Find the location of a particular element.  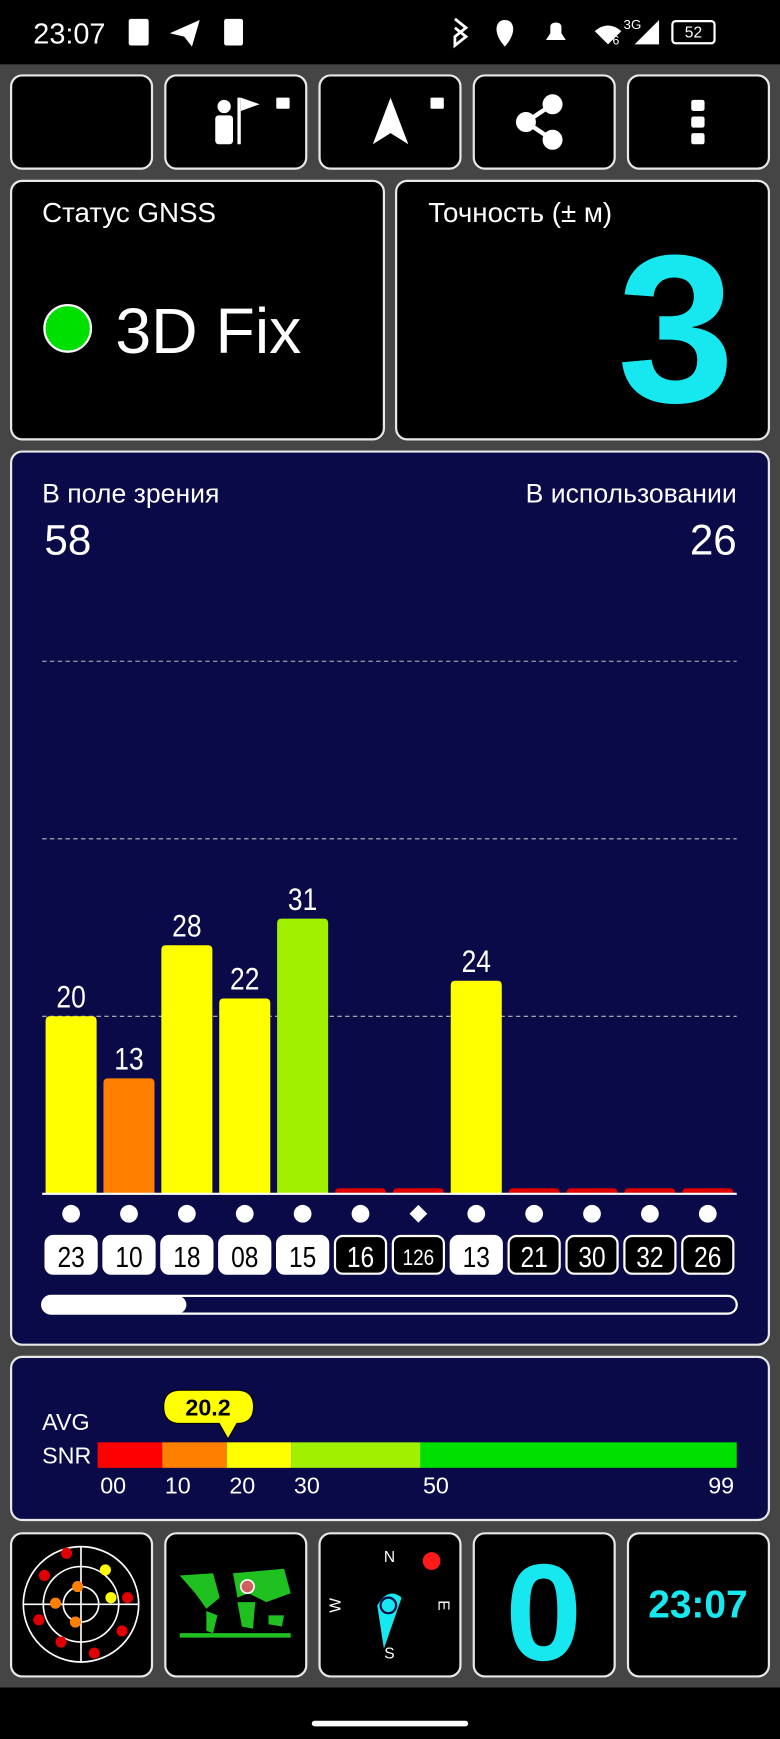

satellite-id: 23 is located at coordinates (70, 1257).